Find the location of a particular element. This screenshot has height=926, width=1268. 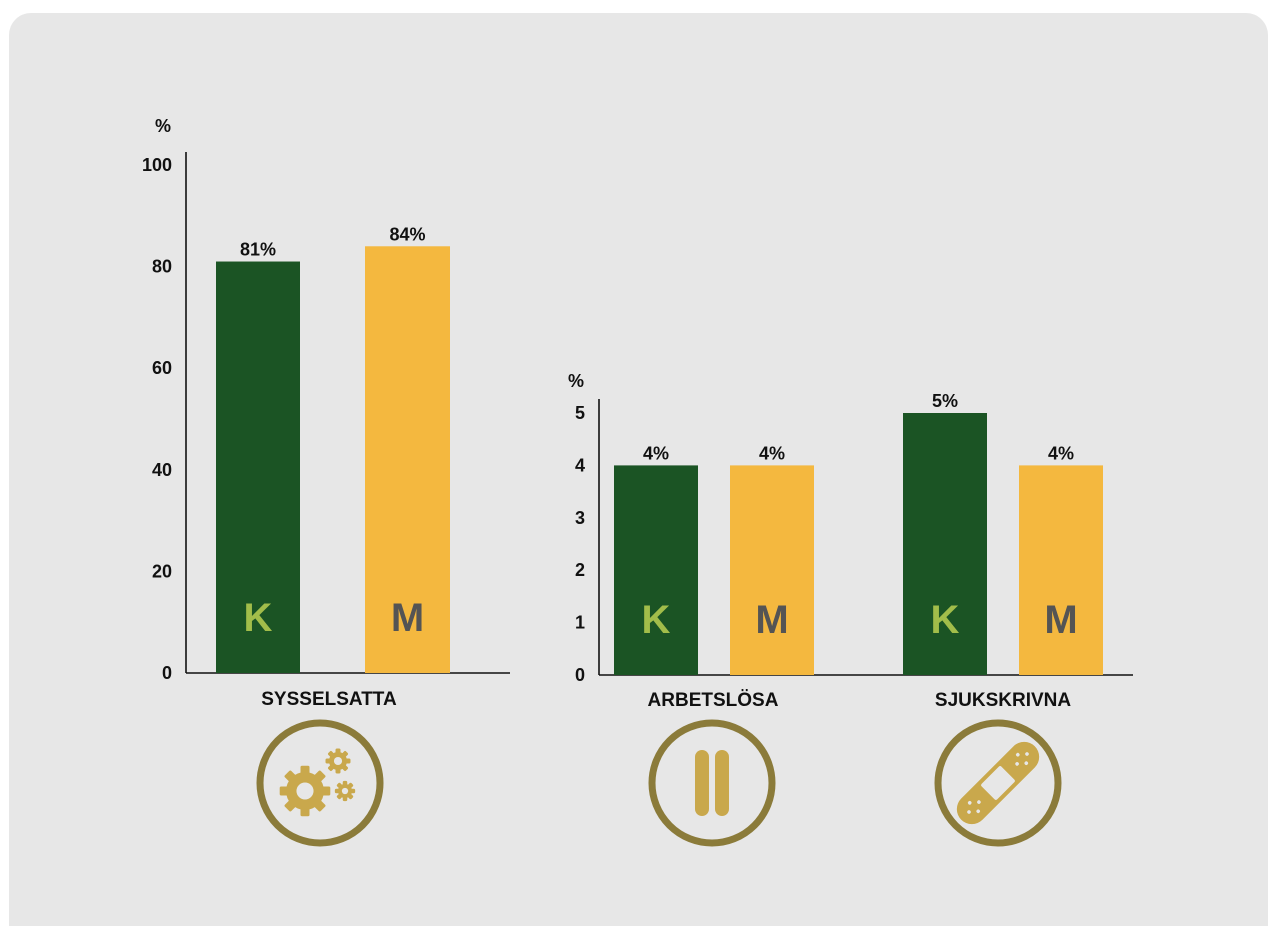

y-tick-label: 2 is located at coordinates (580, 570).